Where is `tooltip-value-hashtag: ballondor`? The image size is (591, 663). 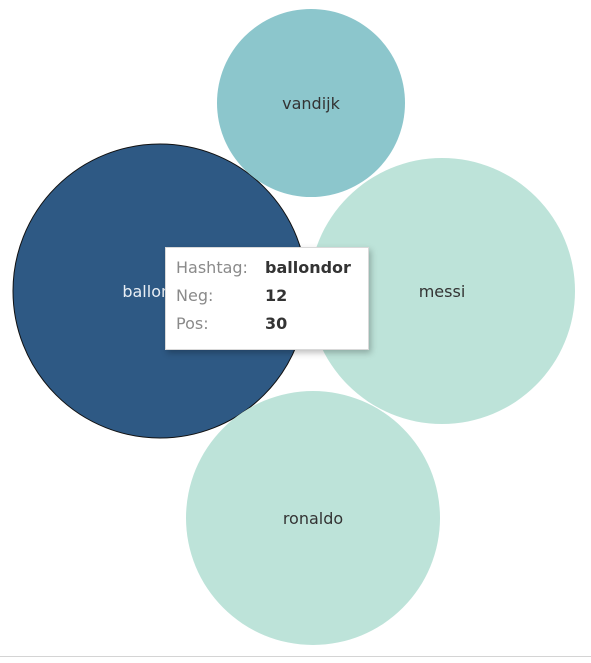 tooltip-value-hashtag: ballondor is located at coordinates (308, 267).